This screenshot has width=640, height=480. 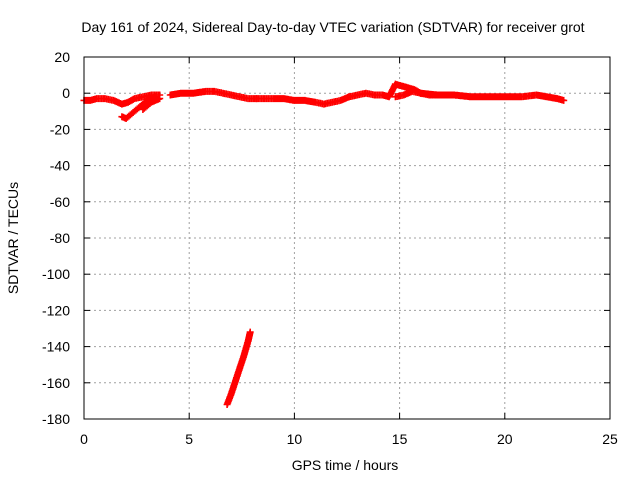 What do you see at coordinates (60, 238) in the screenshot?
I see `y-tick-label: -80` at bounding box center [60, 238].